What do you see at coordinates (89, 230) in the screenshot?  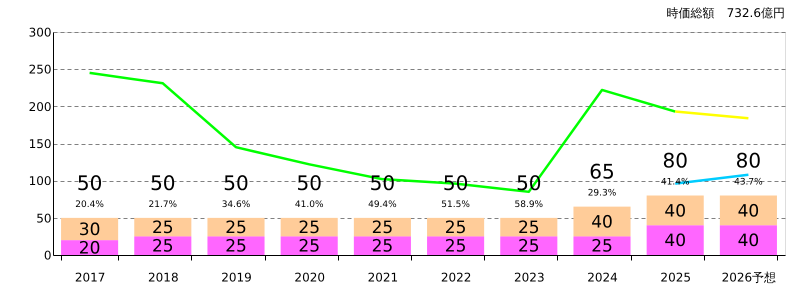 I see `data-label: 30` at bounding box center [89, 230].